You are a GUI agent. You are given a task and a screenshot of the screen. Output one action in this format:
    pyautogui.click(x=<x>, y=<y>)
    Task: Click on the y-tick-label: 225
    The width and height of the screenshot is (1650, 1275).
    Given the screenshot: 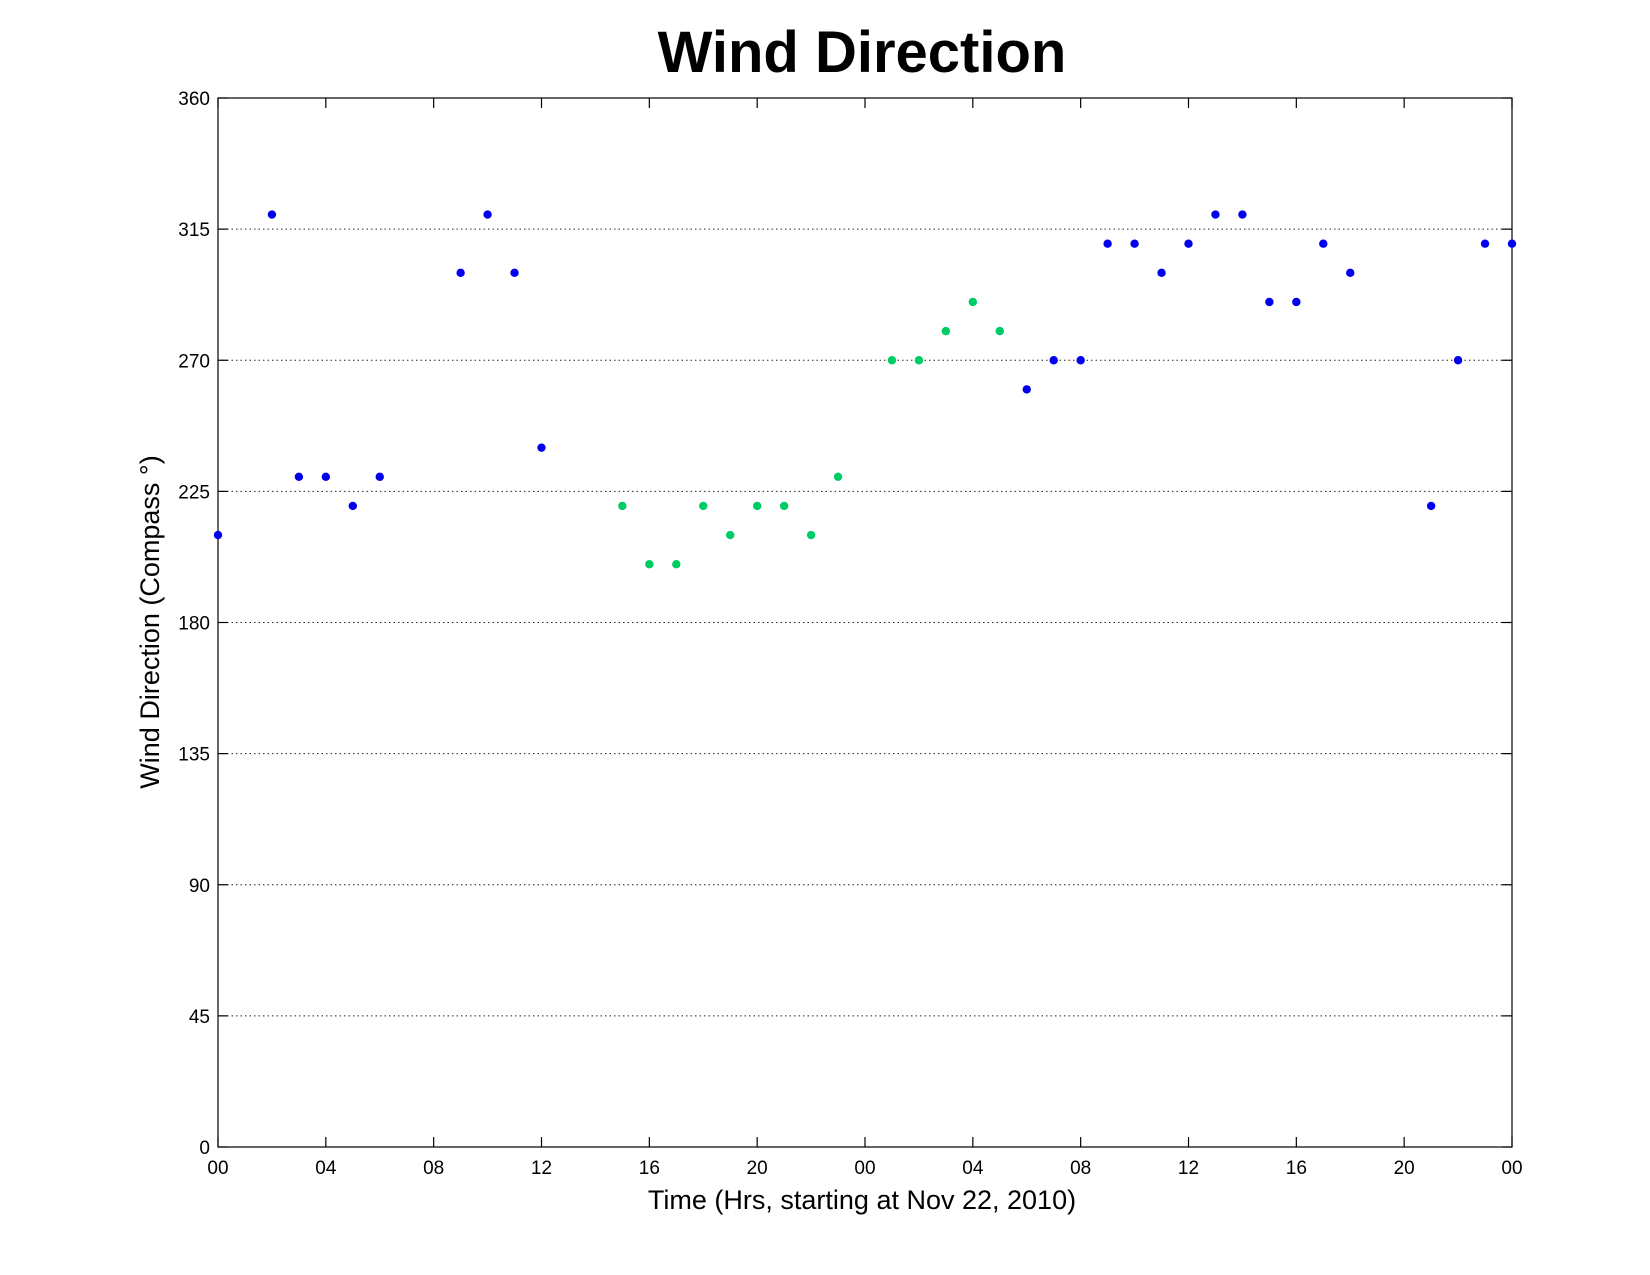 What is the action you would take?
    pyautogui.click(x=194, y=492)
    